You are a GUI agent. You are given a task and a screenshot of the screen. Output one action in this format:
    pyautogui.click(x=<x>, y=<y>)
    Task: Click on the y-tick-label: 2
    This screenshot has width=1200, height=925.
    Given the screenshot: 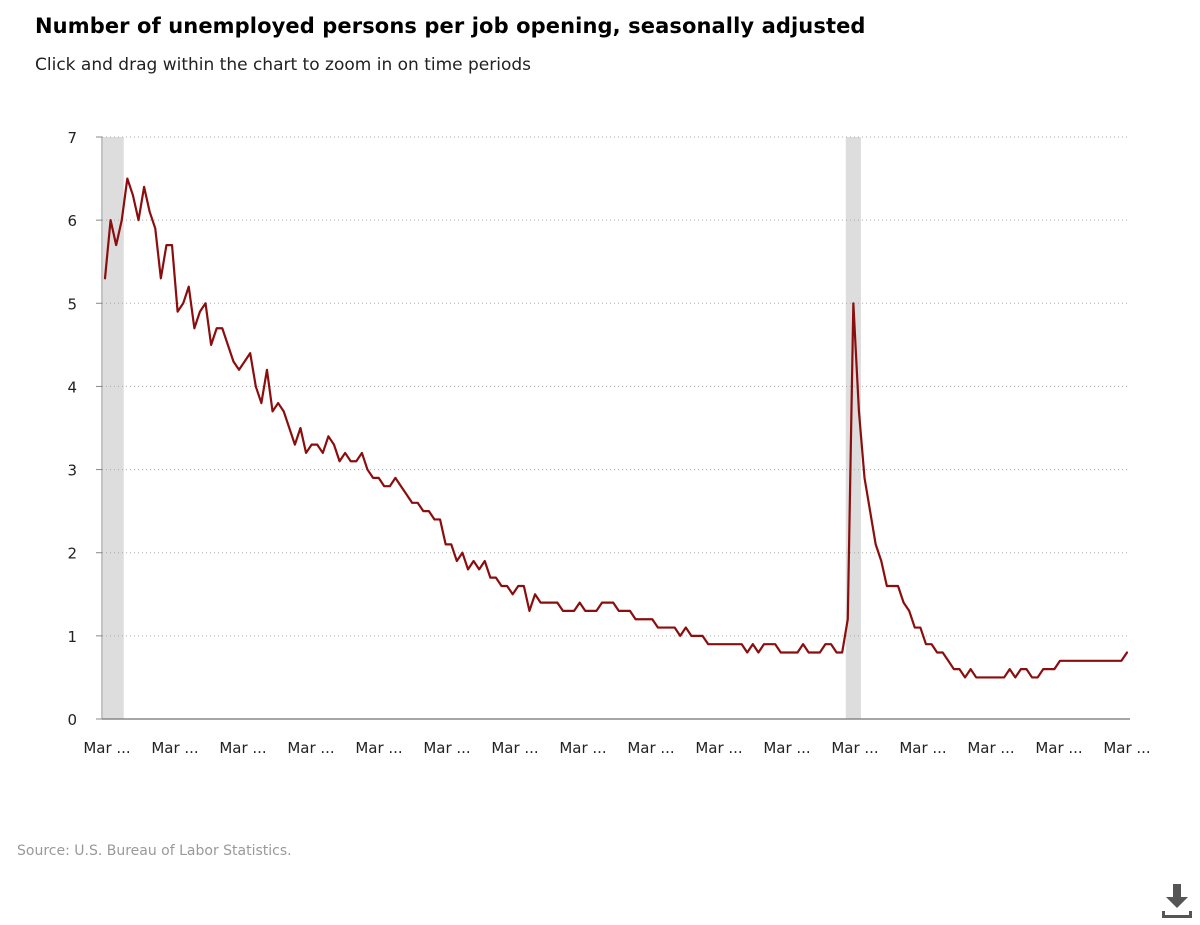 What is the action you would take?
    pyautogui.click(x=72, y=554)
    